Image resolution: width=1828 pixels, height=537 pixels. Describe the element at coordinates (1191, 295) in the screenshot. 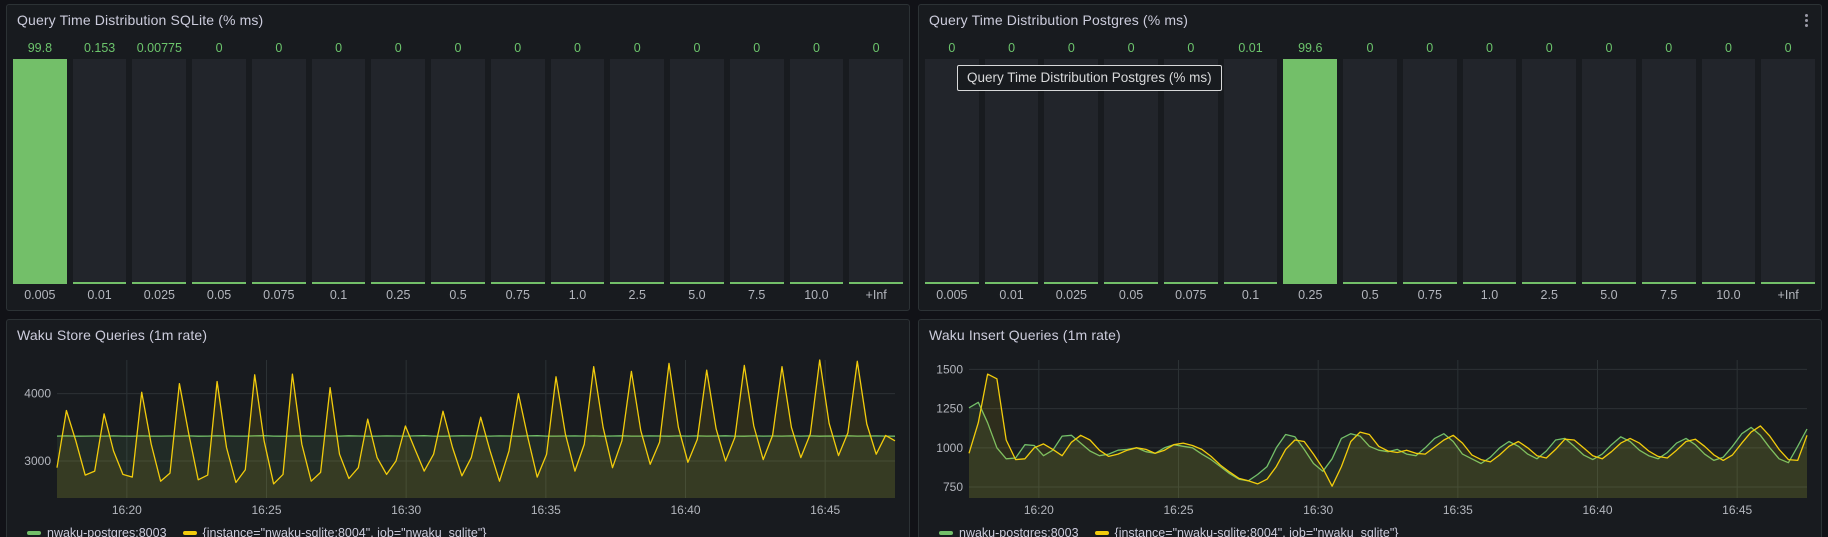

I see `histogram-bucket-label: 0.075` at that location.